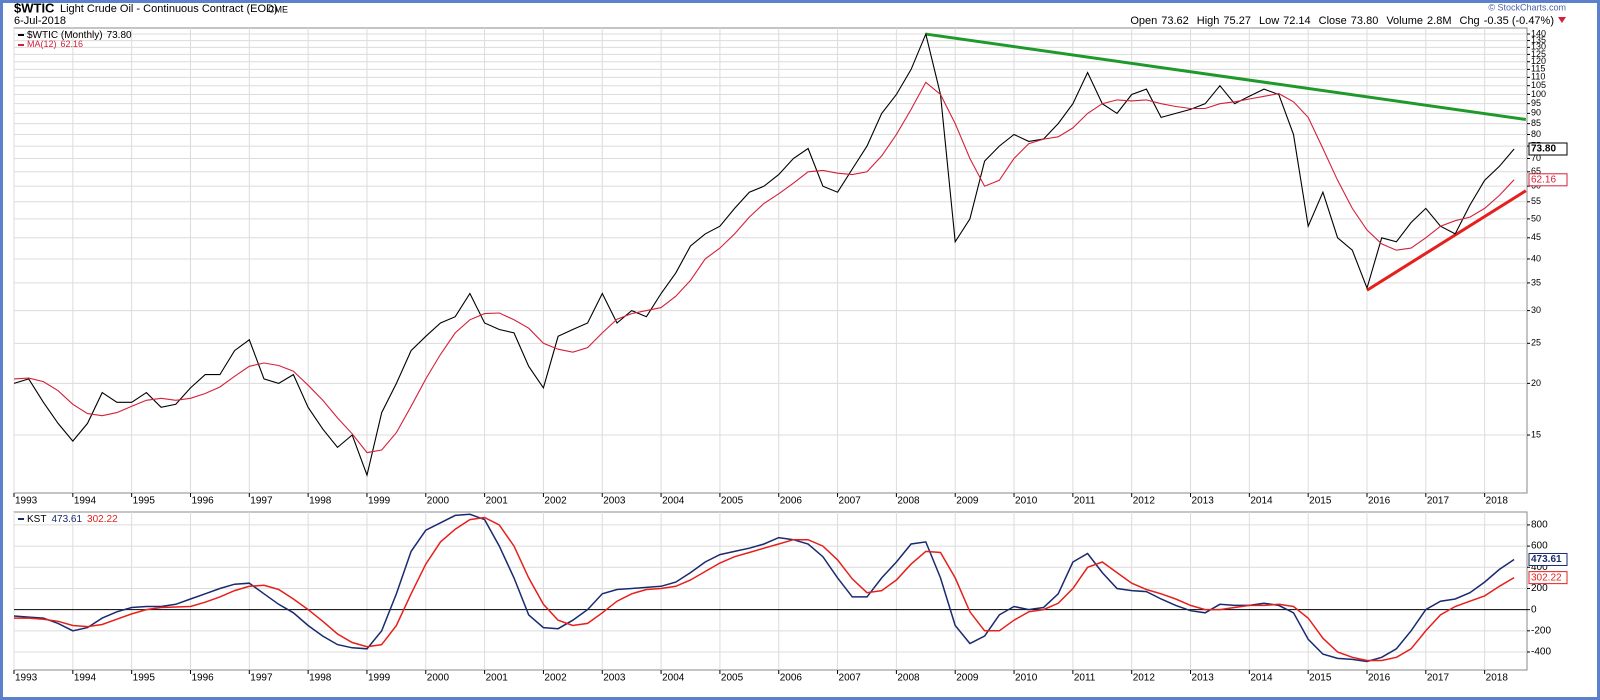 The width and height of the screenshot is (1600, 700). I want to click on y-tick-label: 600, so click(1539, 546).